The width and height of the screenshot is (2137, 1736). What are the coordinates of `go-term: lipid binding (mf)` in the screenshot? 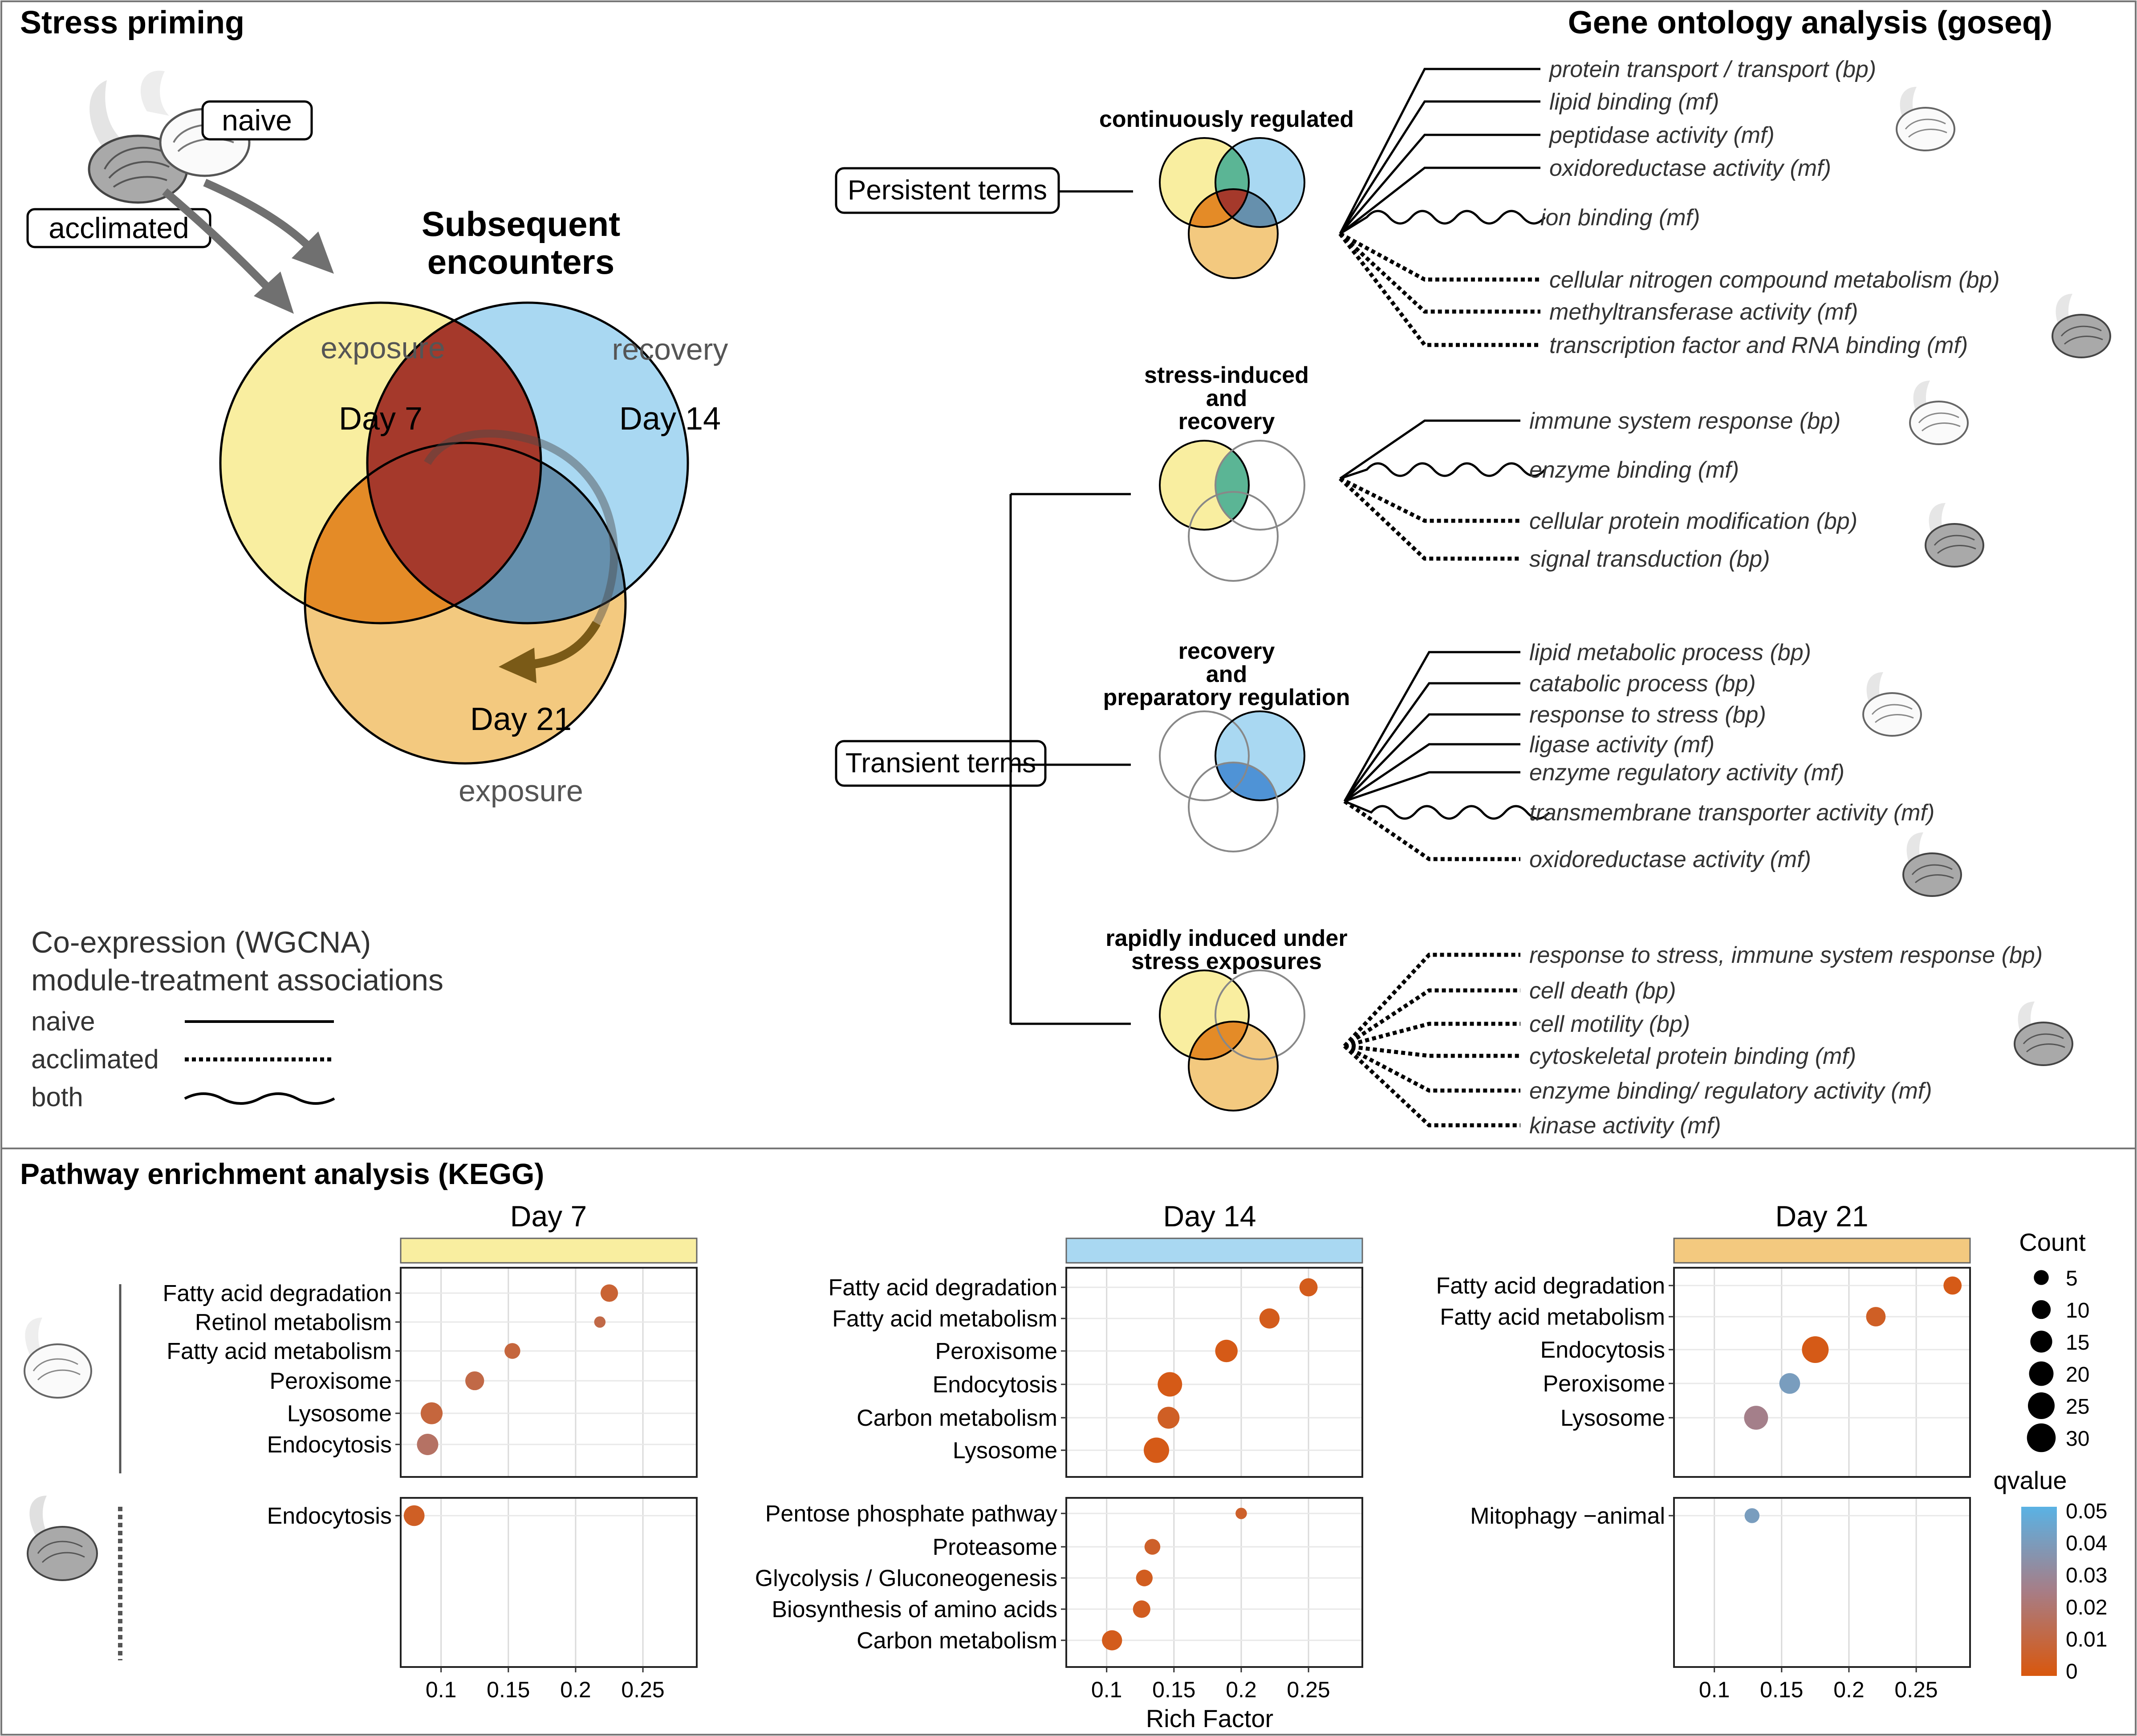 It's located at (1634, 102).